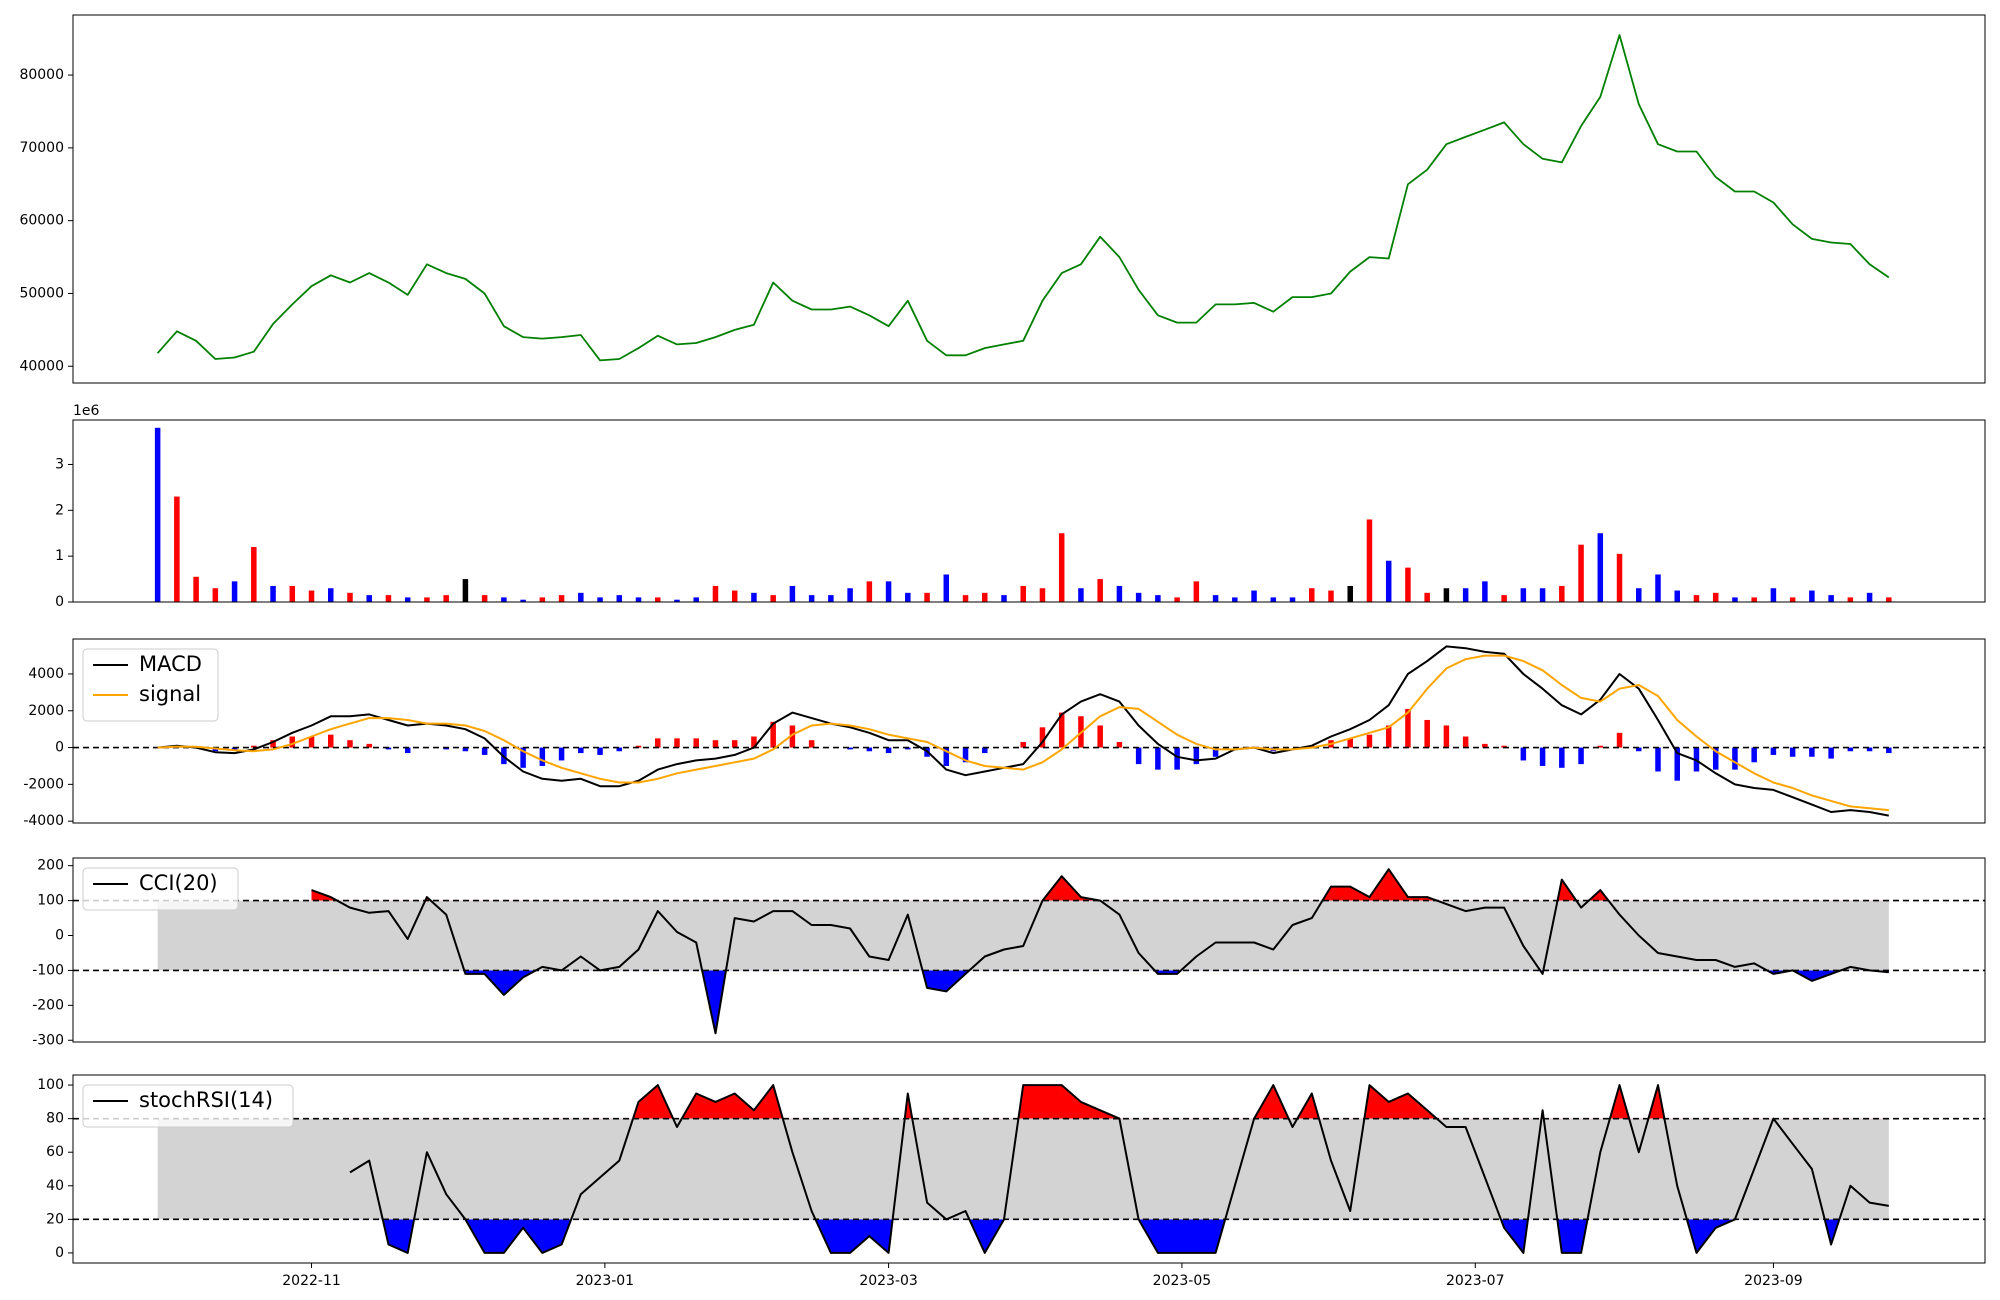  I want to click on x-tick-label: 2023-09, so click(1773, 1281).